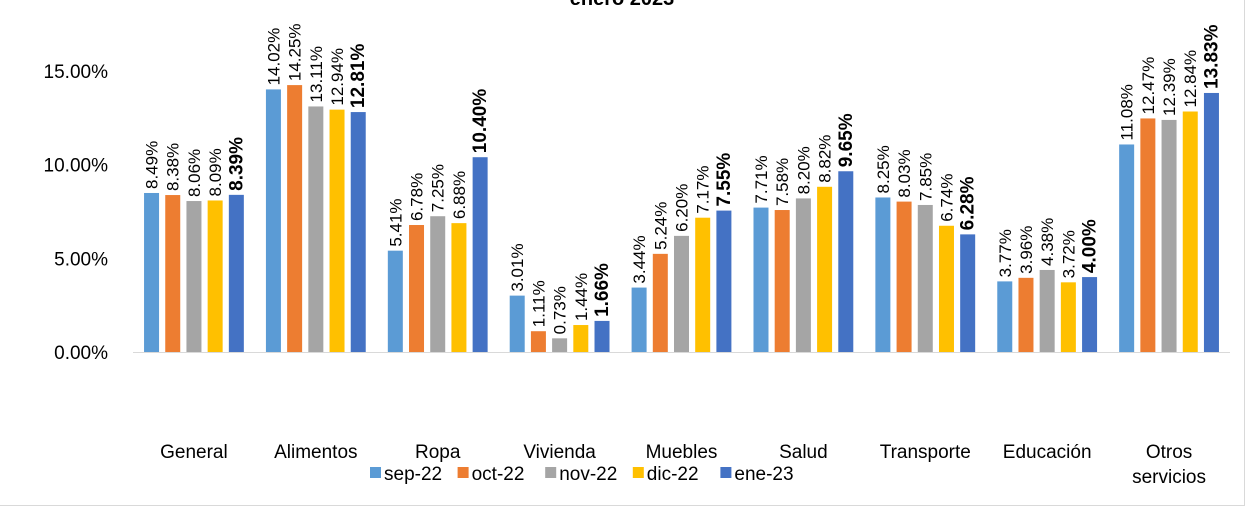 Image resolution: width=1247 pixels, height=511 pixels. What do you see at coordinates (1047, 242) in the screenshot?
I see `data-label: 4.38%` at bounding box center [1047, 242].